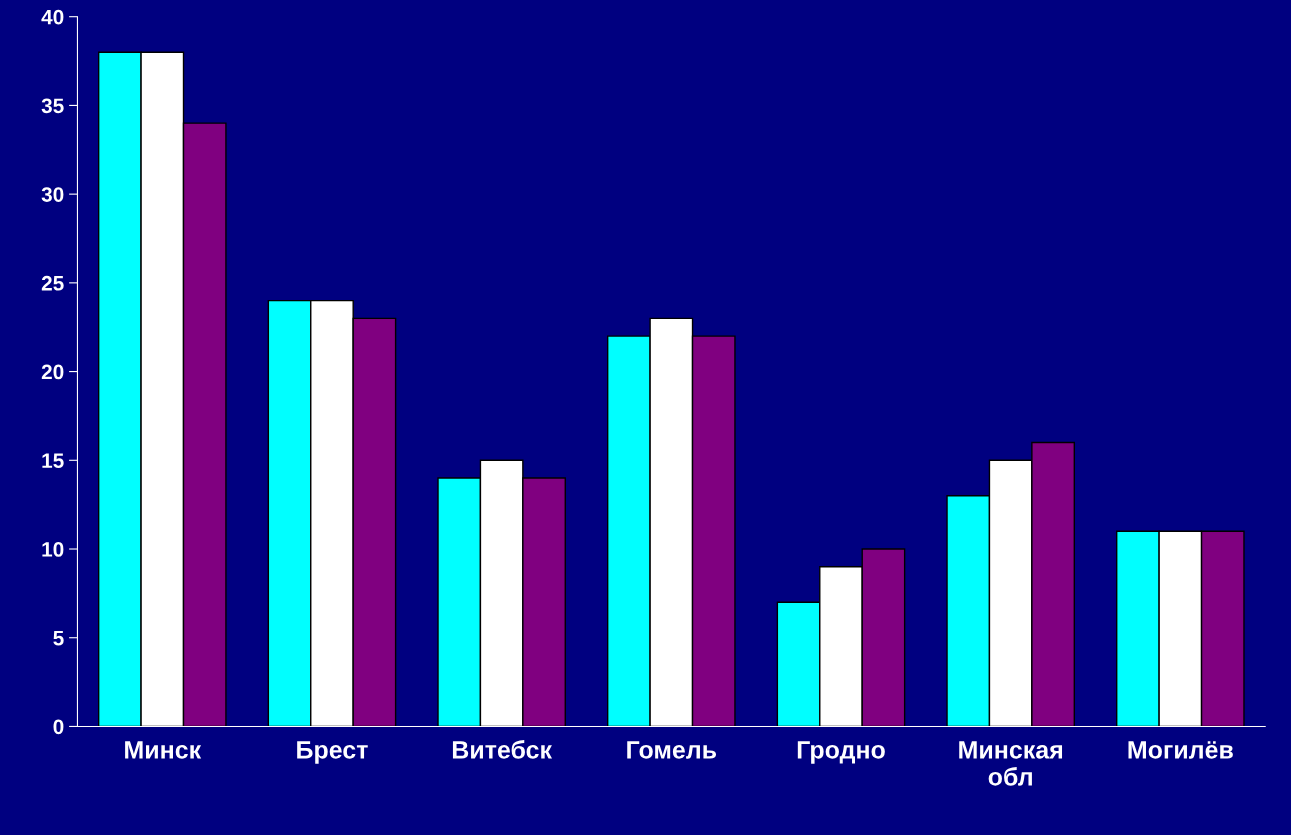  What do you see at coordinates (52, 283) in the screenshot?
I see `y-tick-label: 25` at bounding box center [52, 283].